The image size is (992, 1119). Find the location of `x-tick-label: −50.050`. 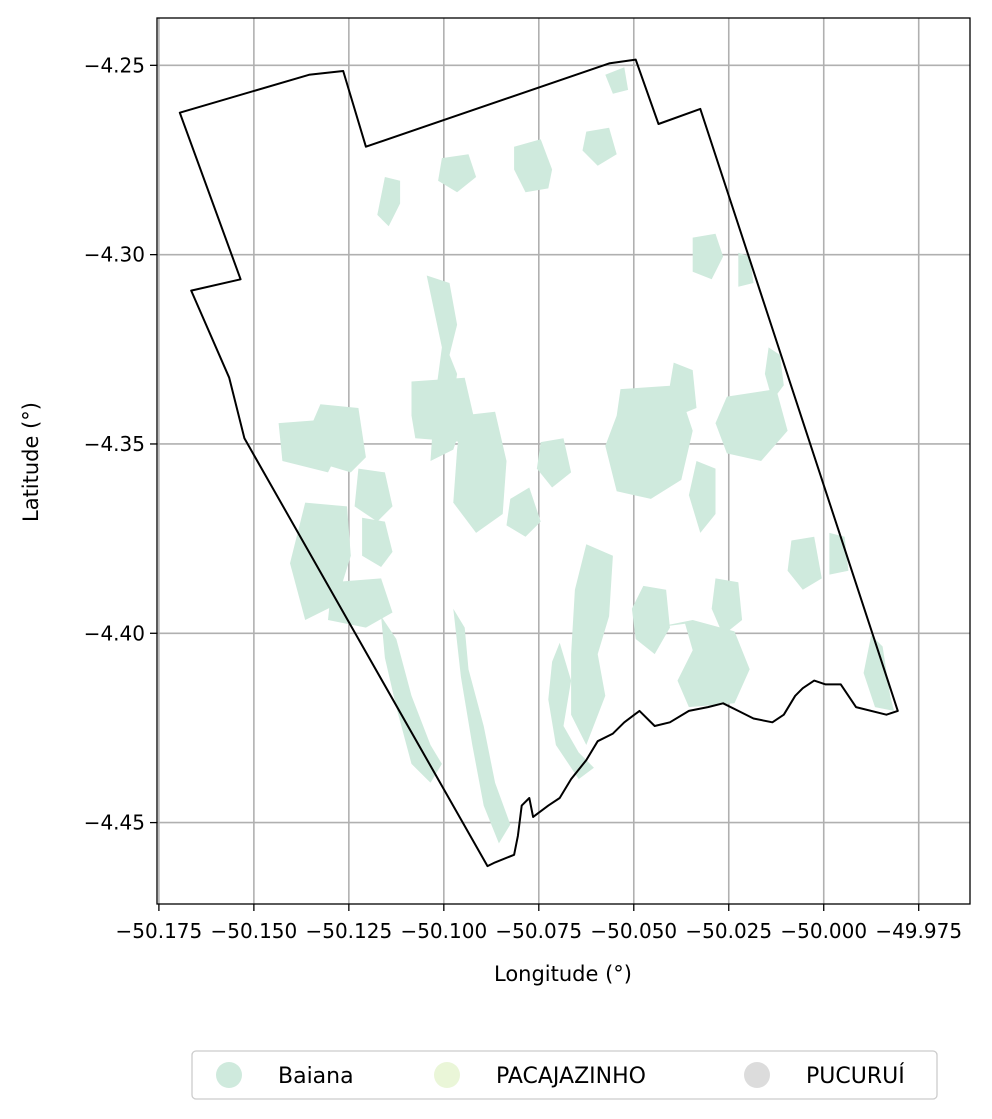

x-tick-label: −50.050 is located at coordinates (633, 931).